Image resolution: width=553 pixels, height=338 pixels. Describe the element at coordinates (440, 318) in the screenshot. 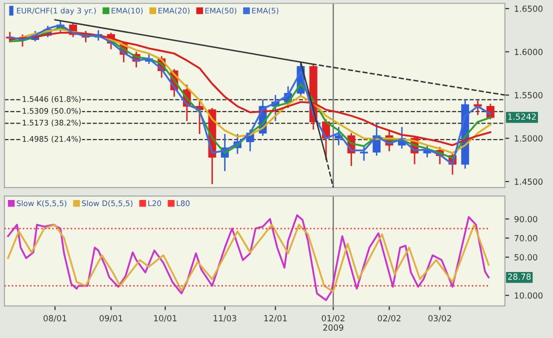

I see `x-tick-label: 03/02` at that location.